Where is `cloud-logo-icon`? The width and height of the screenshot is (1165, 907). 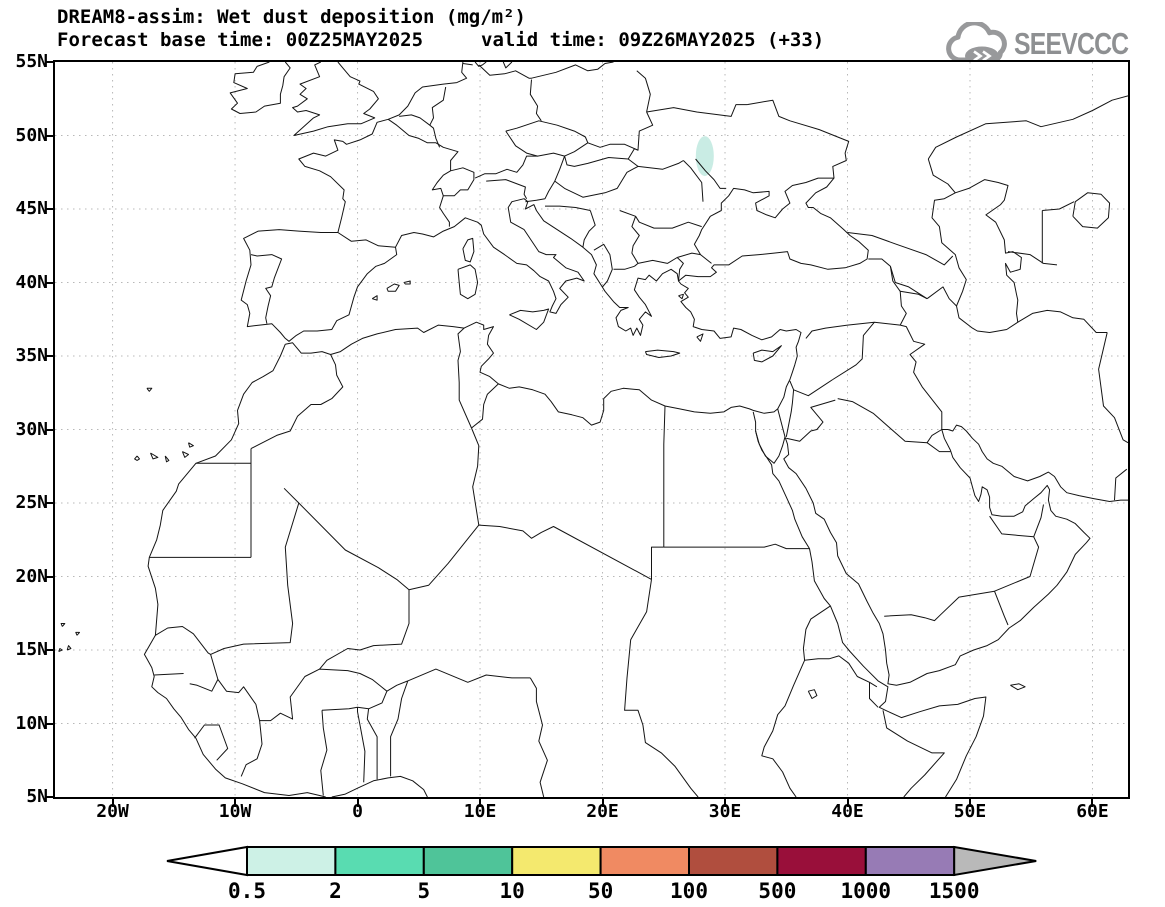 cloud-logo-icon is located at coordinates (977, 44).